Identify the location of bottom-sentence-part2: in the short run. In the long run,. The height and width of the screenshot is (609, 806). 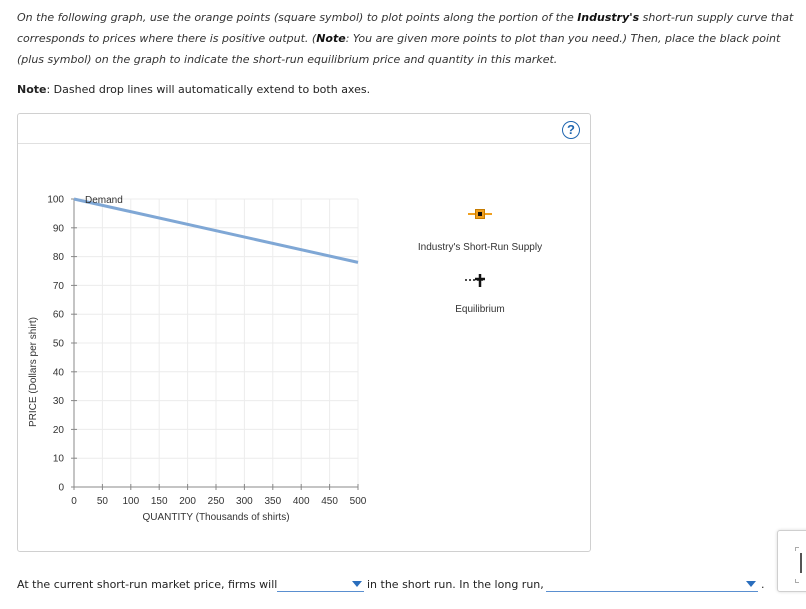
(455, 584).